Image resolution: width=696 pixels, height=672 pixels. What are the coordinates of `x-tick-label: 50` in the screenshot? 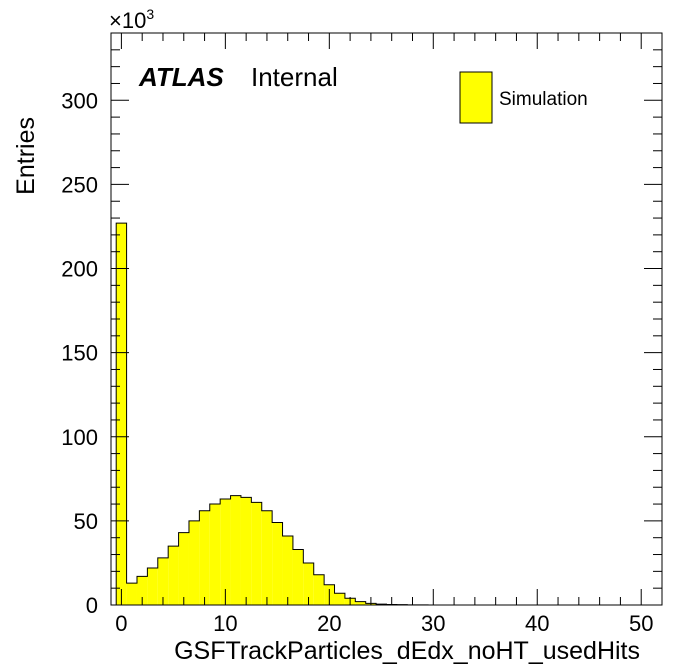 It's located at (641, 623).